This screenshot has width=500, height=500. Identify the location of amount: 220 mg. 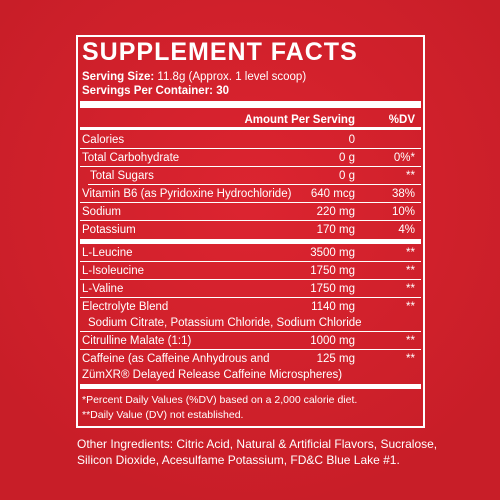
(335, 212).